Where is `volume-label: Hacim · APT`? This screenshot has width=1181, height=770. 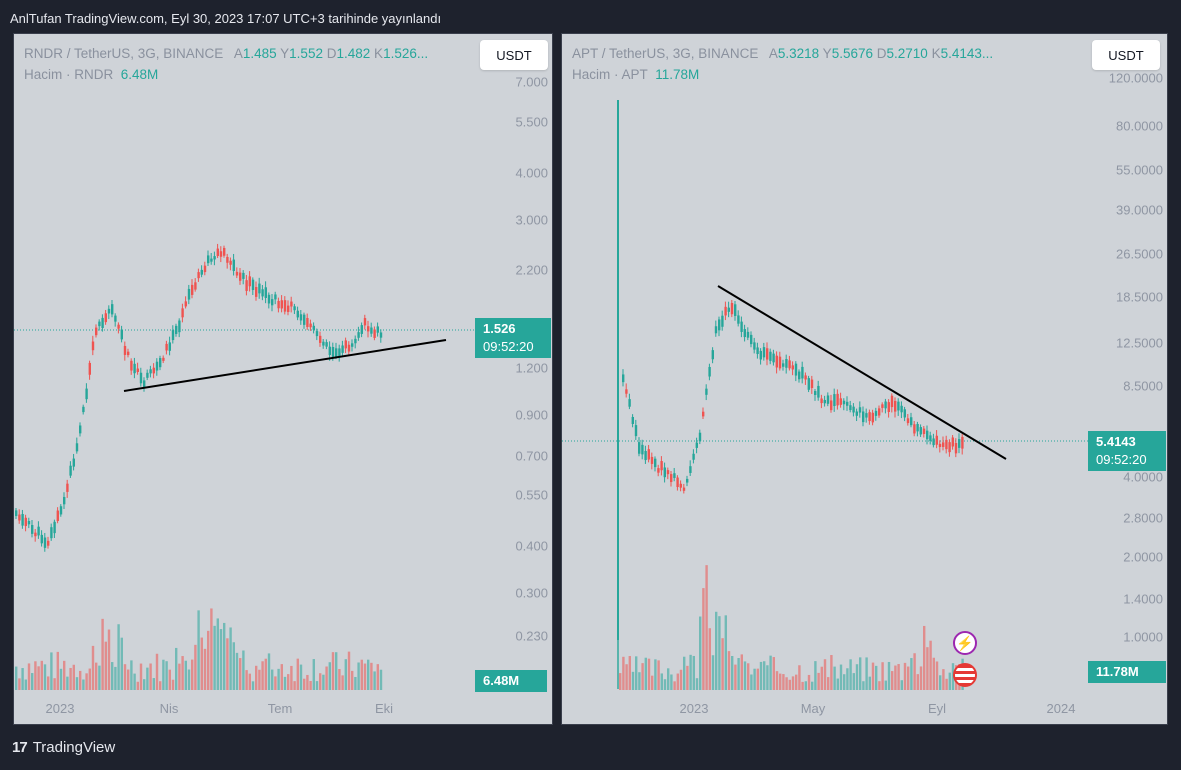 volume-label: Hacim · APT is located at coordinates (610, 74).